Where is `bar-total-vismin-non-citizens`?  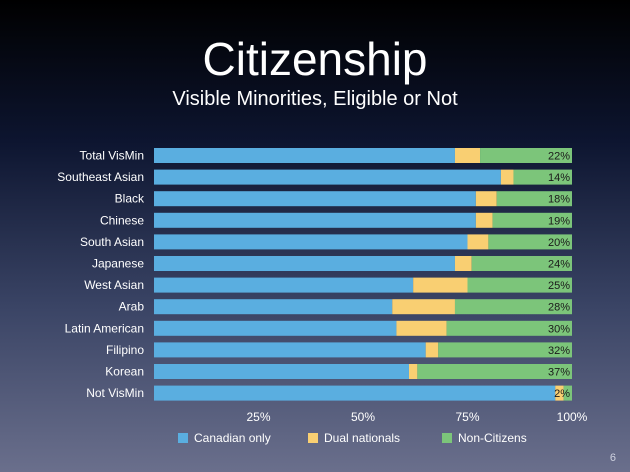 bar-total-vismin-non-citizens is located at coordinates (526, 155).